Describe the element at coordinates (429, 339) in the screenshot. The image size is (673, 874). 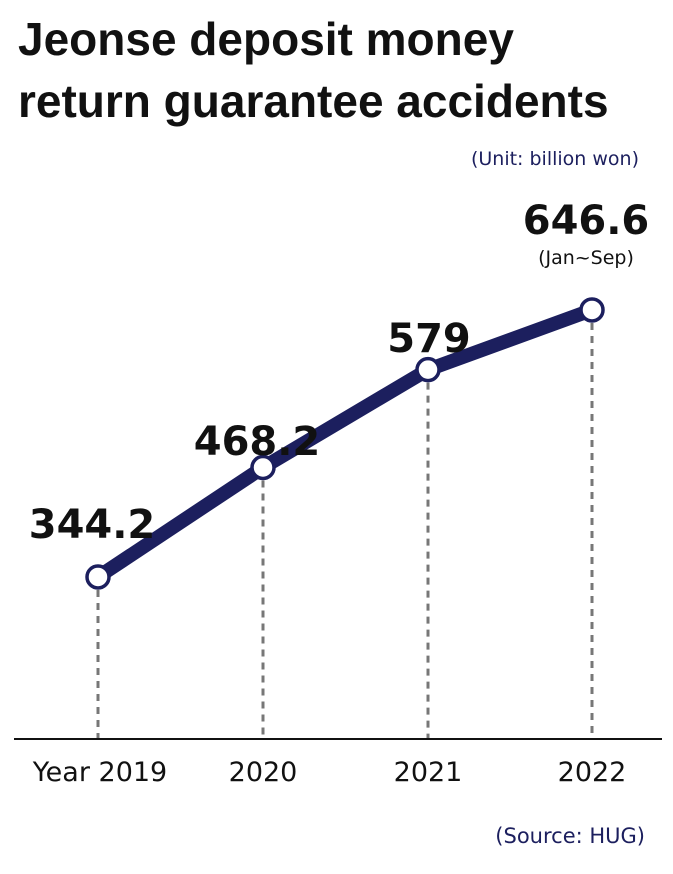
I see `value-label-2: 579` at that location.